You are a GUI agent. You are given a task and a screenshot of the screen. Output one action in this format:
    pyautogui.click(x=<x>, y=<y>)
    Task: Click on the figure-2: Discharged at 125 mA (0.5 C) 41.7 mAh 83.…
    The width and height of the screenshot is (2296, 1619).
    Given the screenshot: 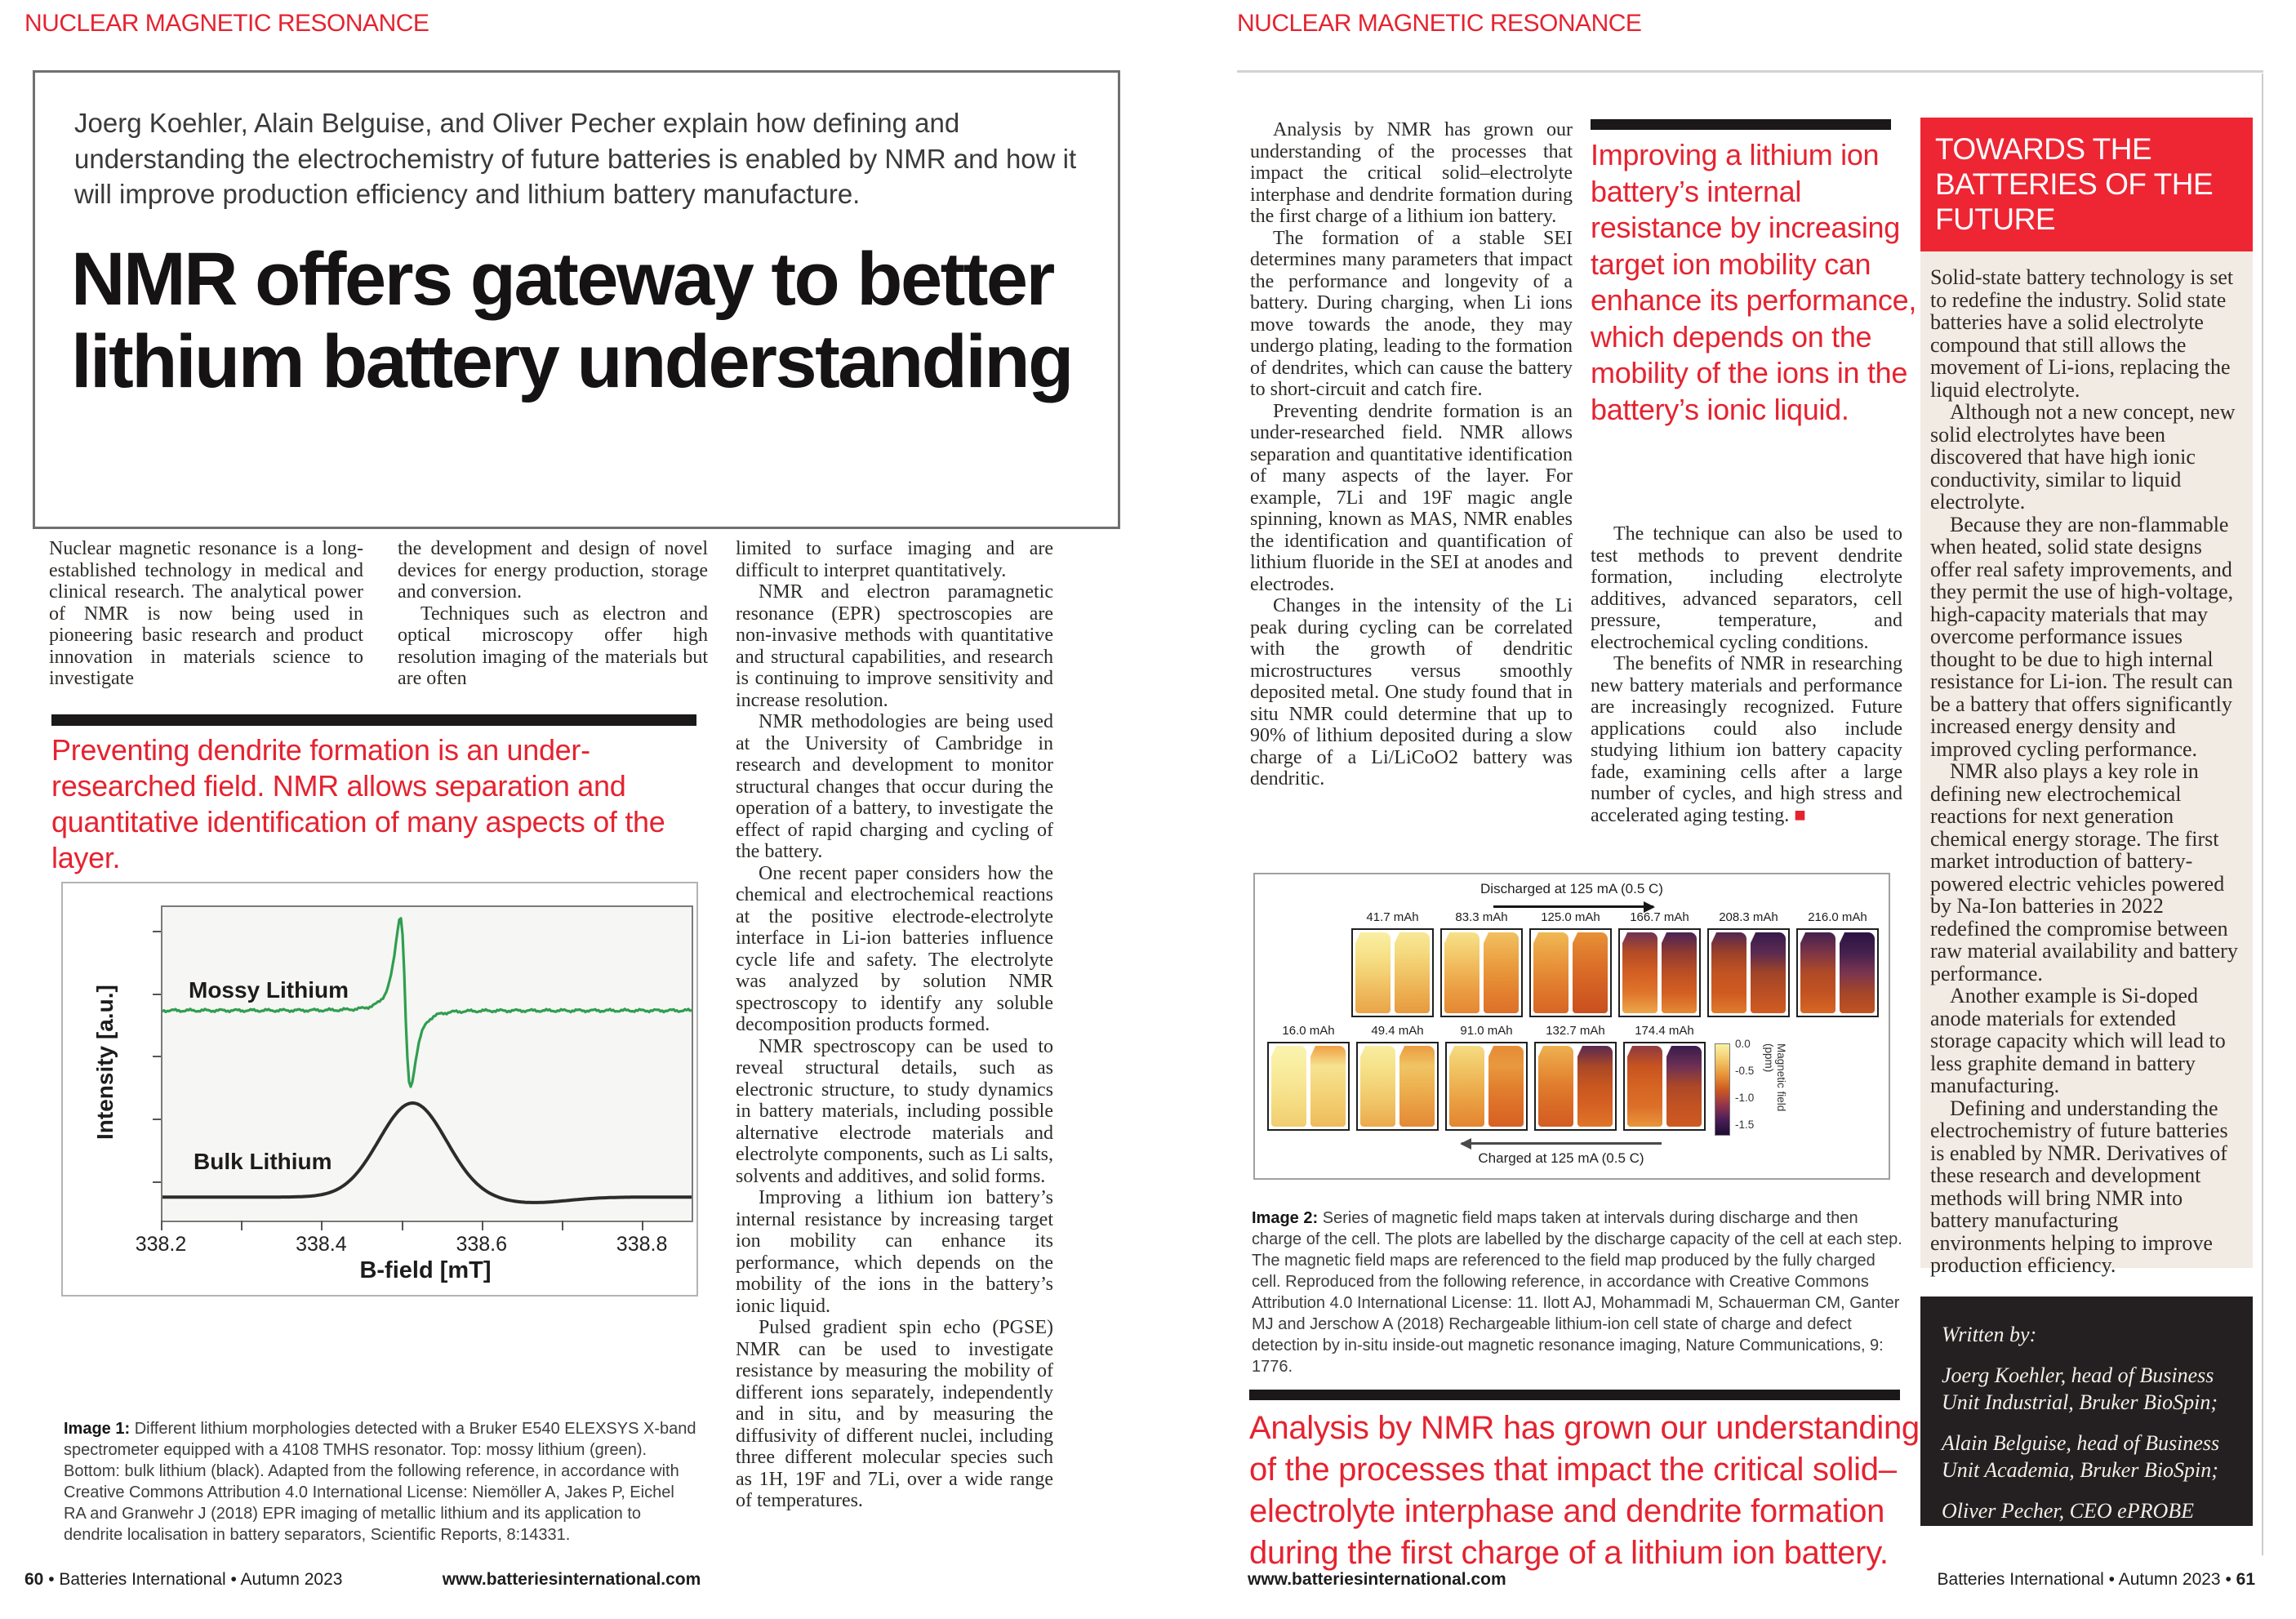 What is the action you would take?
    pyautogui.click(x=1571, y=1026)
    